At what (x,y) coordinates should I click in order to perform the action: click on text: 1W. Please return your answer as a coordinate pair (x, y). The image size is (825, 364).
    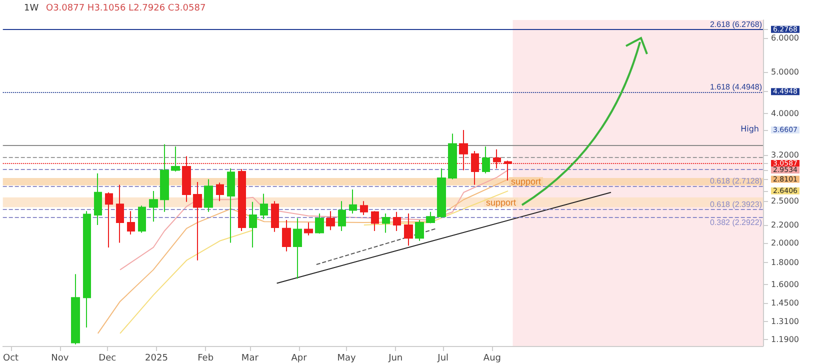
    Looking at the image, I should click on (31, 9).